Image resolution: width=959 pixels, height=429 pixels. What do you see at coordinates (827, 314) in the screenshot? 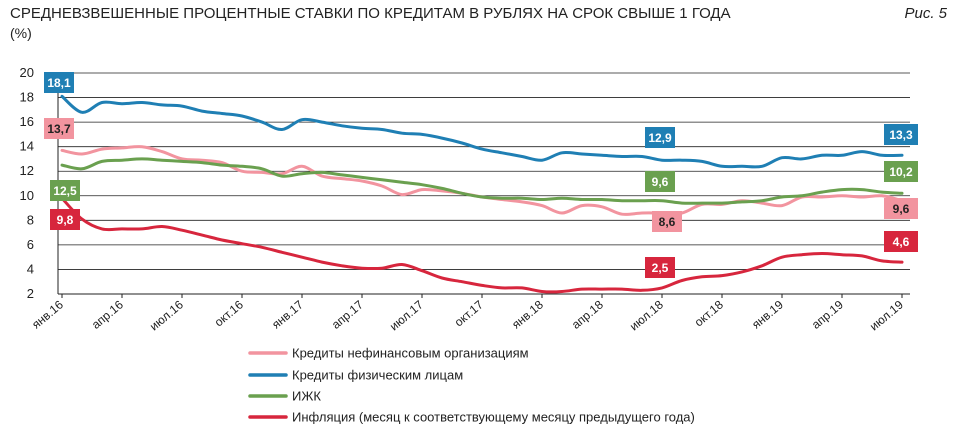
I see `x-tick-label: апр.19` at bounding box center [827, 314].